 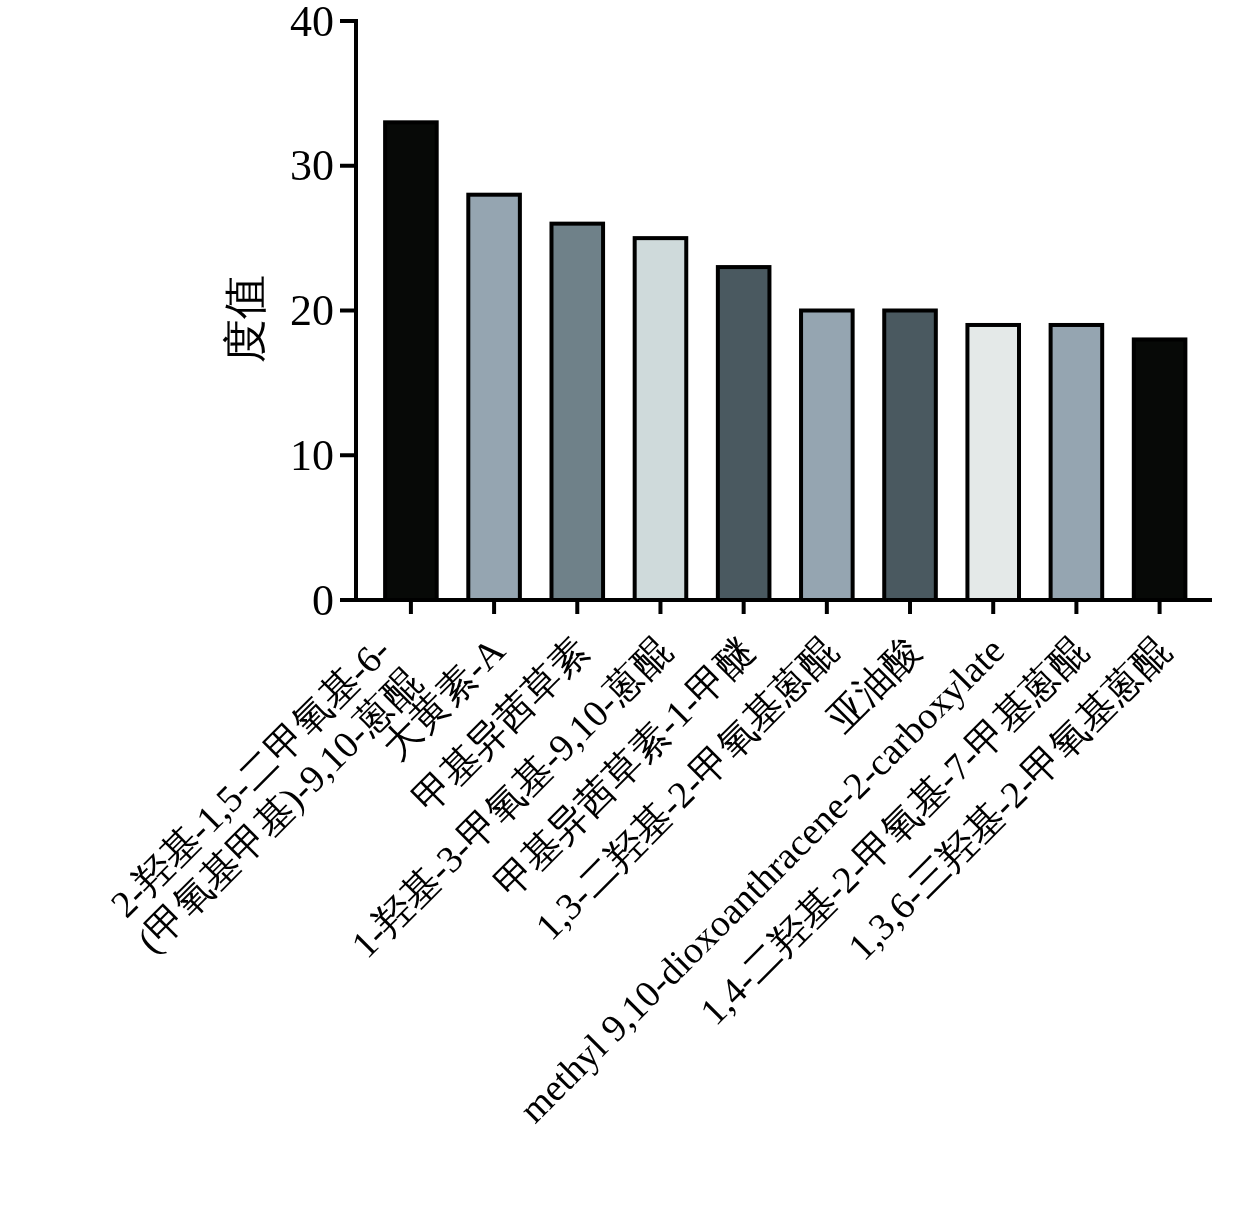 What do you see at coordinates (312, 310) in the screenshot?
I see `y-tick-label: 20` at bounding box center [312, 310].